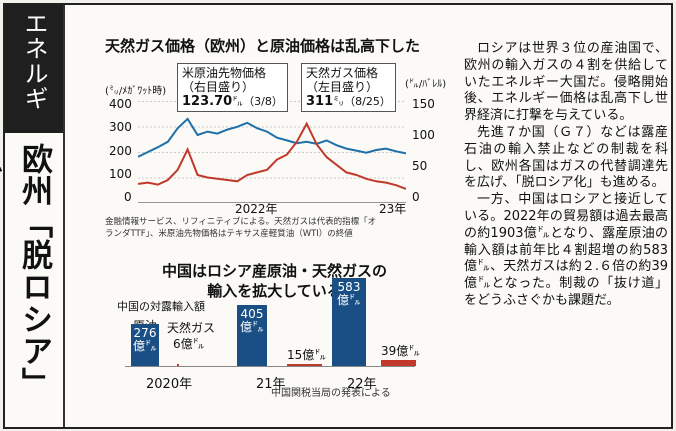 The width and height of the screenshot is (676, 431). What do you see at coordinates (218, 87) in the screenshot?
I see `oil-callout-axis: （右目盛り）` at bounding box center [218, 87].